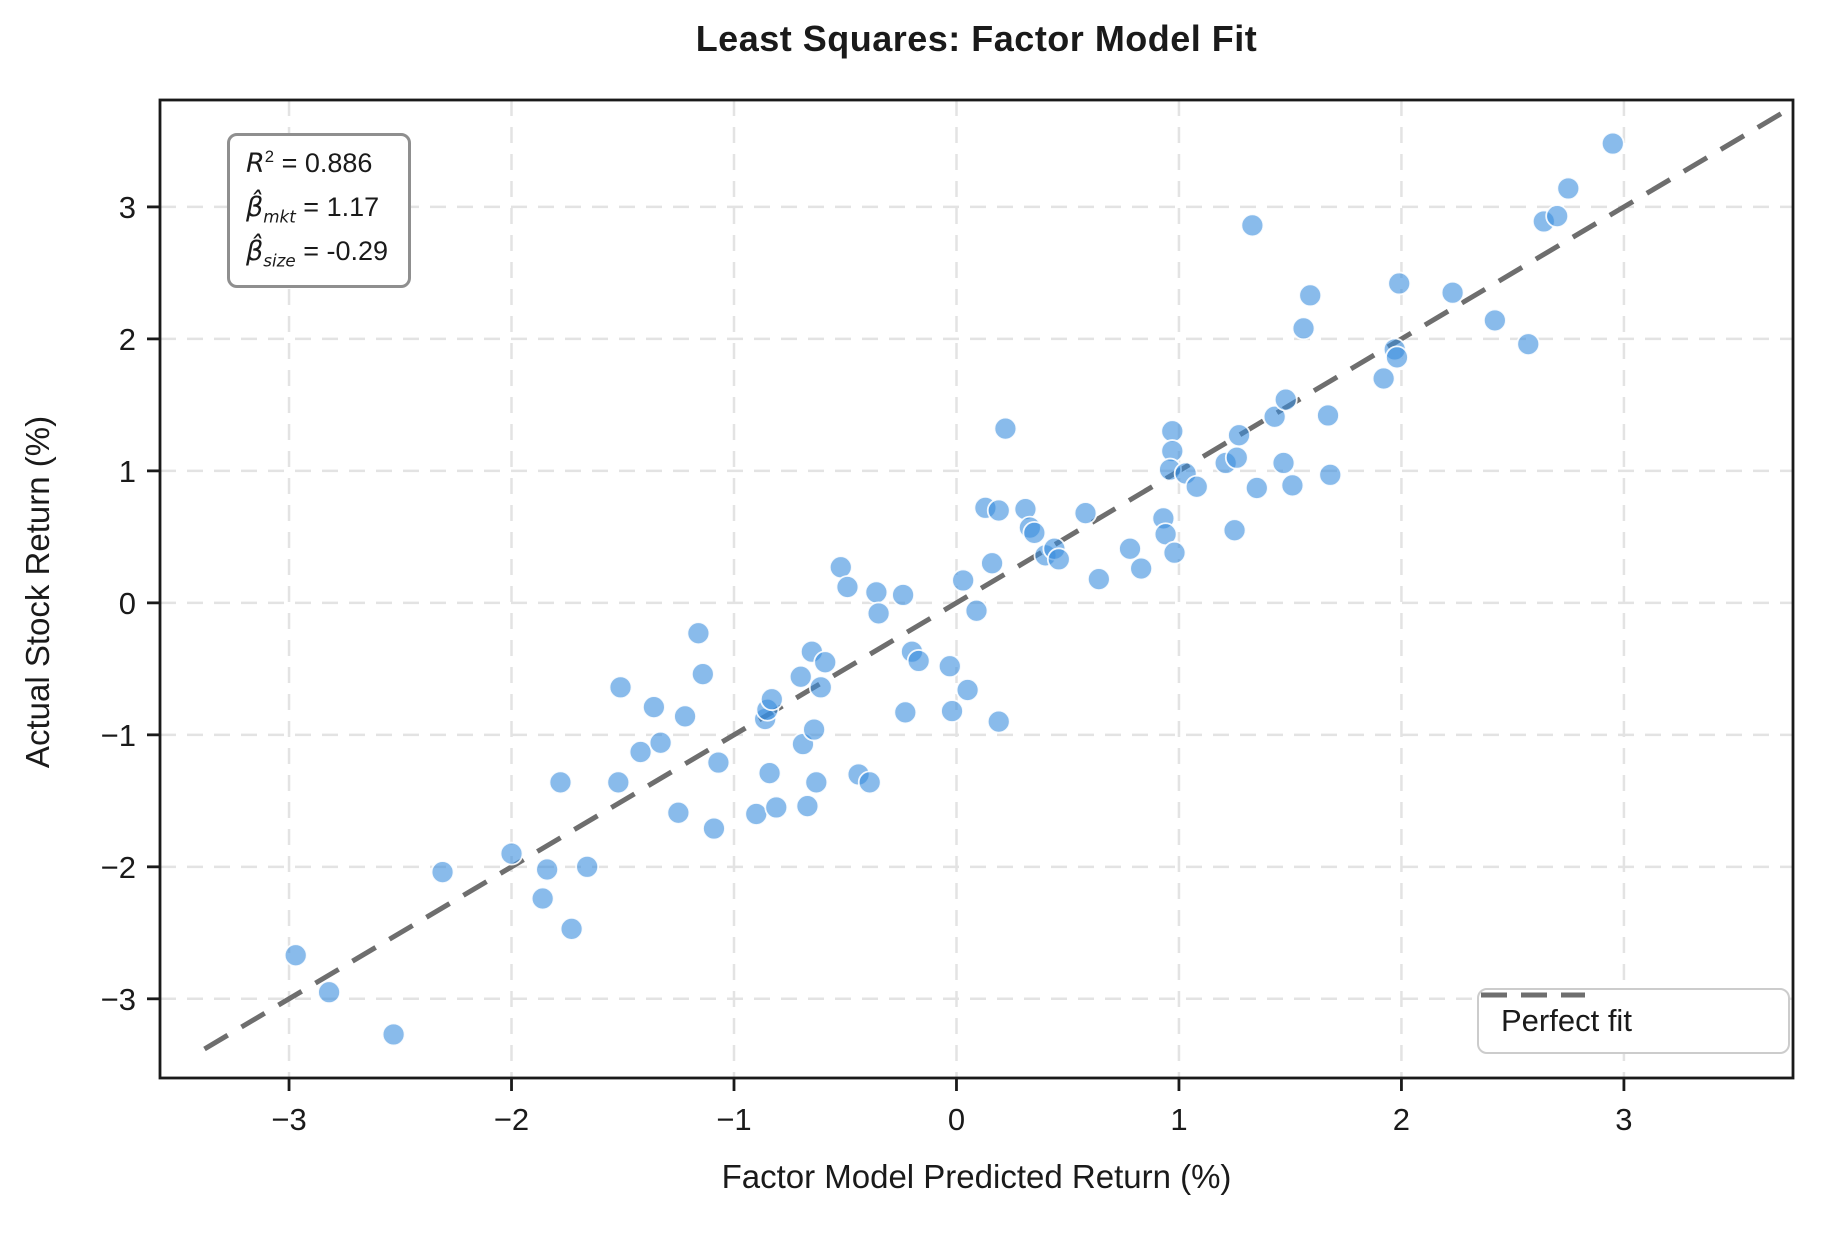 The height and width of the screenshot is (1234, 1834). What do you see at coordinates (1533, 995) in the screenshot?
I see `legend-dashed-line-icon` at bounding box center [1533, 995].